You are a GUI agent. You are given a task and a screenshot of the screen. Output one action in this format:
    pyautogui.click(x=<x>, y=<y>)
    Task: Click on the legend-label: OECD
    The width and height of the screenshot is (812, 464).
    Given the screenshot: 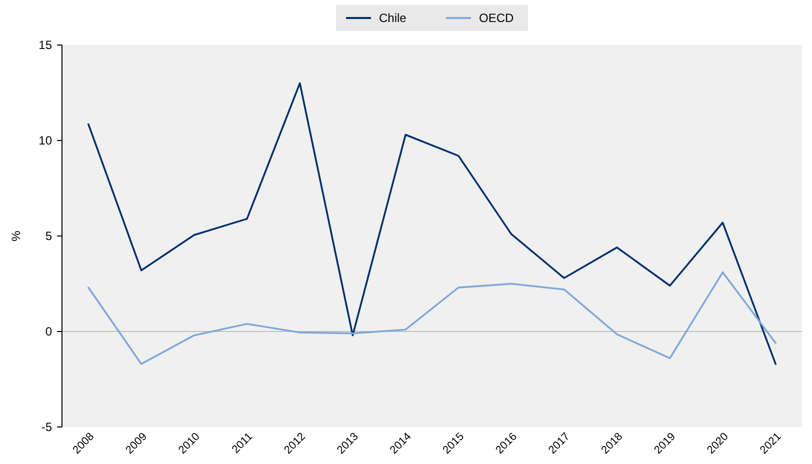 What is the action you would take?
    pyautogui.click(x=496, y=18)
    